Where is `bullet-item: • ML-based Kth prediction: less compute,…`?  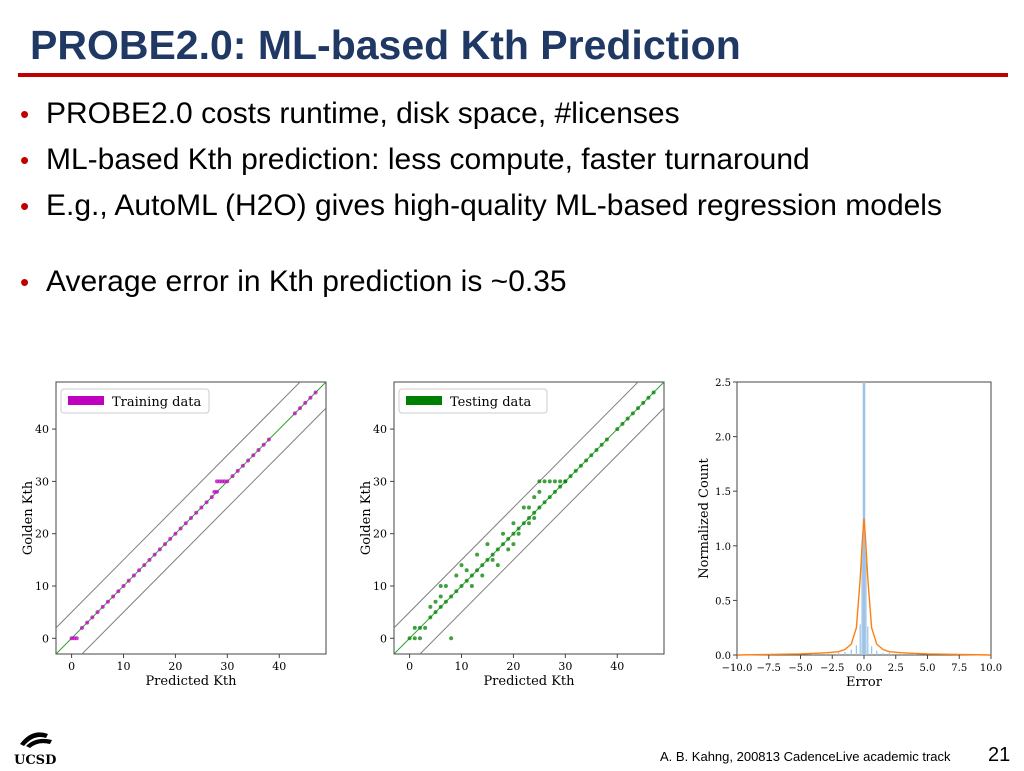
bullet-item: • ML-based Kth prediction: less compute,… is located at coordinates (498, 160).